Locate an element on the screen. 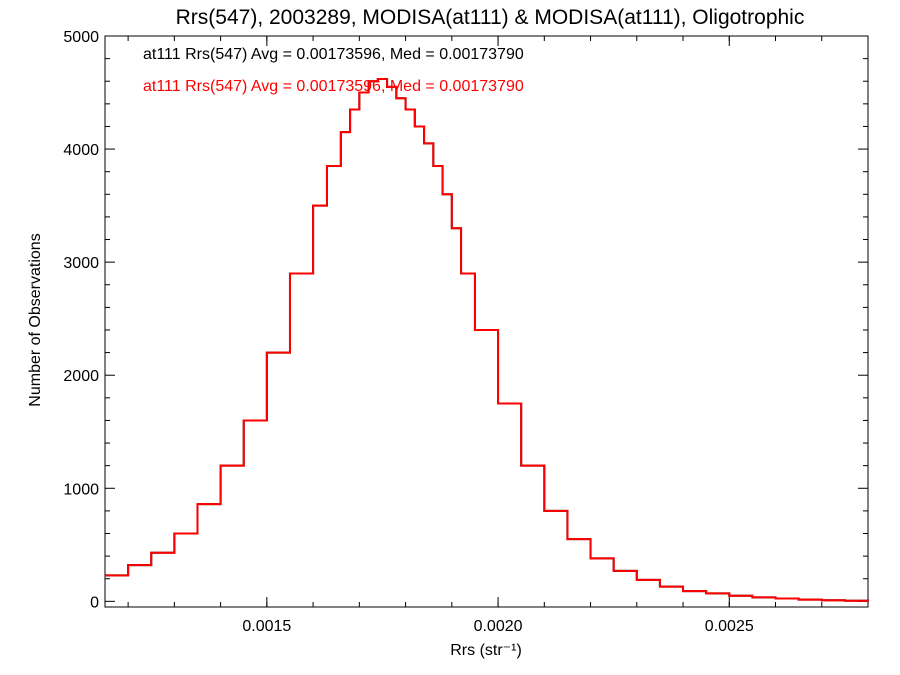  y-tick-label: 5000 is located at coordinates (81, 37).